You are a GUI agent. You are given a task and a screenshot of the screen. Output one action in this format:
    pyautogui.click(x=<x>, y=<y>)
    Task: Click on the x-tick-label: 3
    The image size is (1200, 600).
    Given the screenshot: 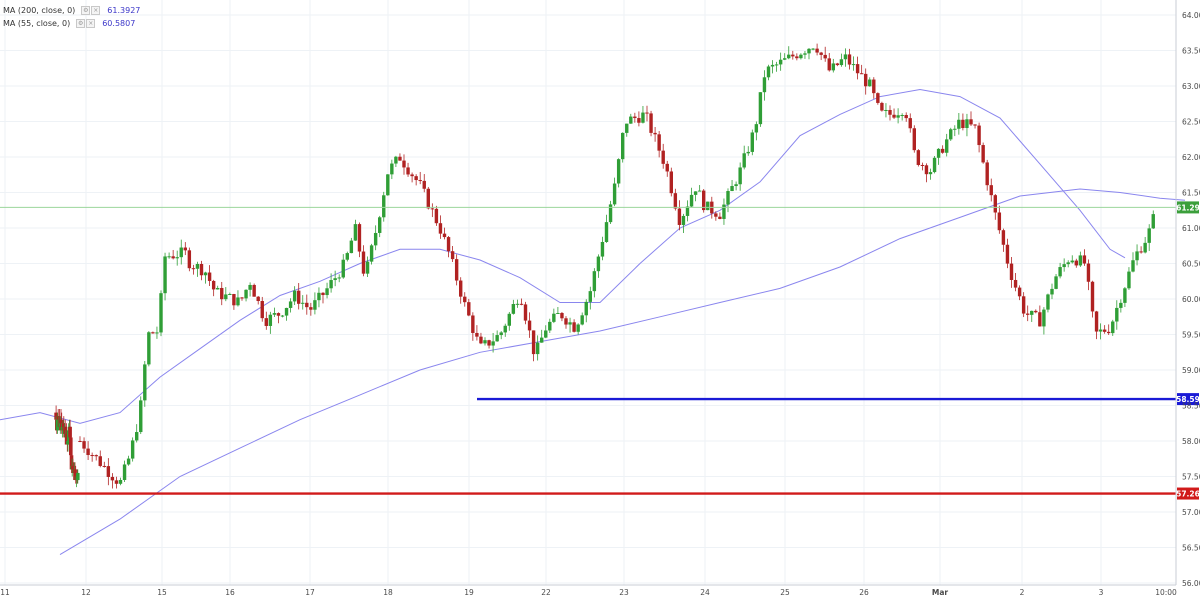 What is the action you would take?
    pyautogui.click(x=1101, y=592)
    